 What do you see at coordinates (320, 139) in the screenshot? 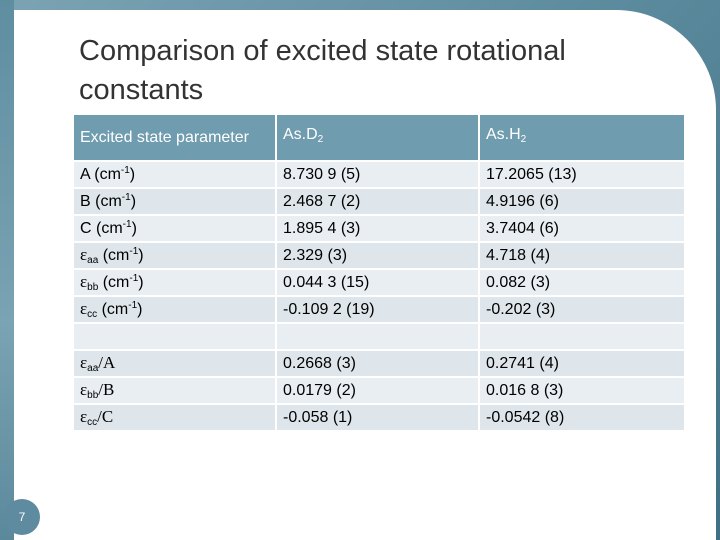
I see `header-asd2-subscript: 2` at bounding box center [320, 139].